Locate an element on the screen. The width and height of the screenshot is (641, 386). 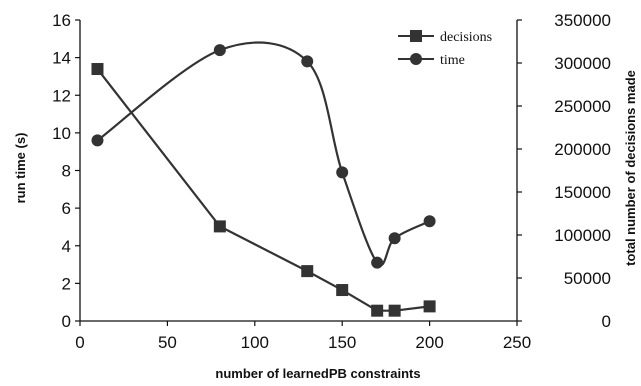
x-tick-label: 150 is located at coordinates (342, 342).